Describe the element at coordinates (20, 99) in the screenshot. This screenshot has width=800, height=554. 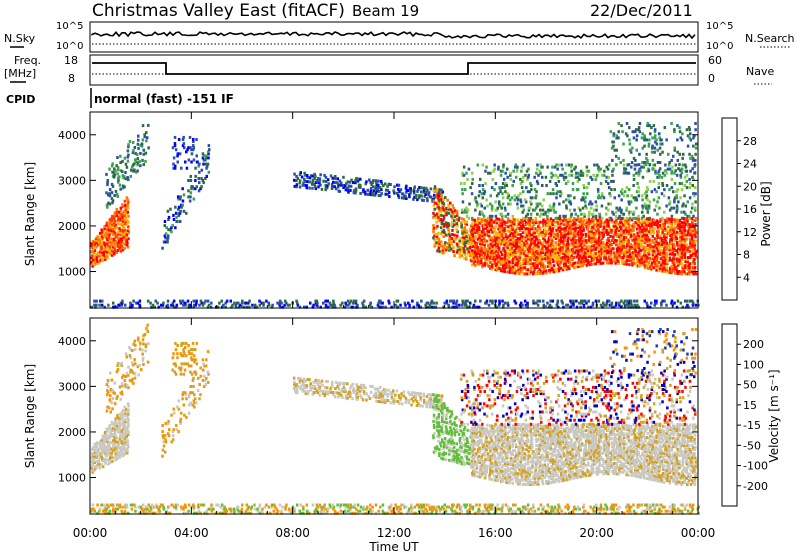
I see `cpid-label: CPID` at that location.